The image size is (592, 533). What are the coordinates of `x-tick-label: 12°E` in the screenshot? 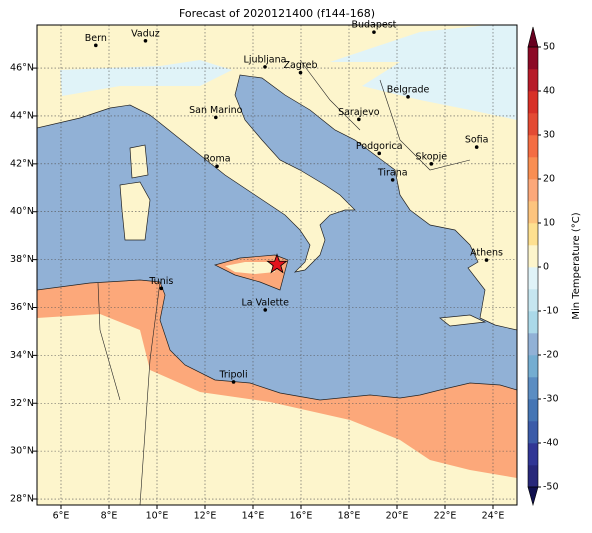 It's located at (205, 516).